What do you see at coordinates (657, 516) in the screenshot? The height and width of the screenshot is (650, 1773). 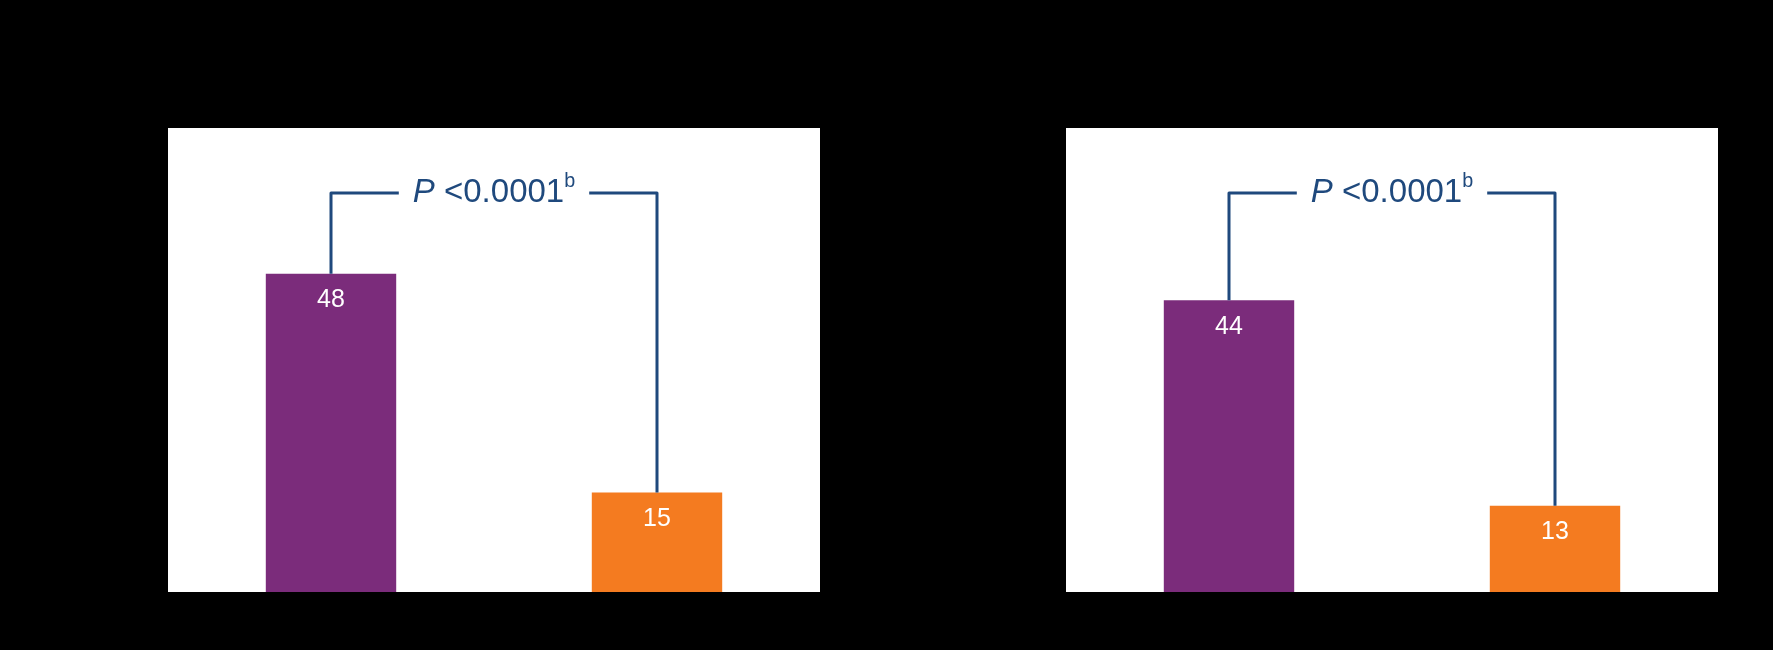 I see `data-label: 15` at bounding box center [657, 516].